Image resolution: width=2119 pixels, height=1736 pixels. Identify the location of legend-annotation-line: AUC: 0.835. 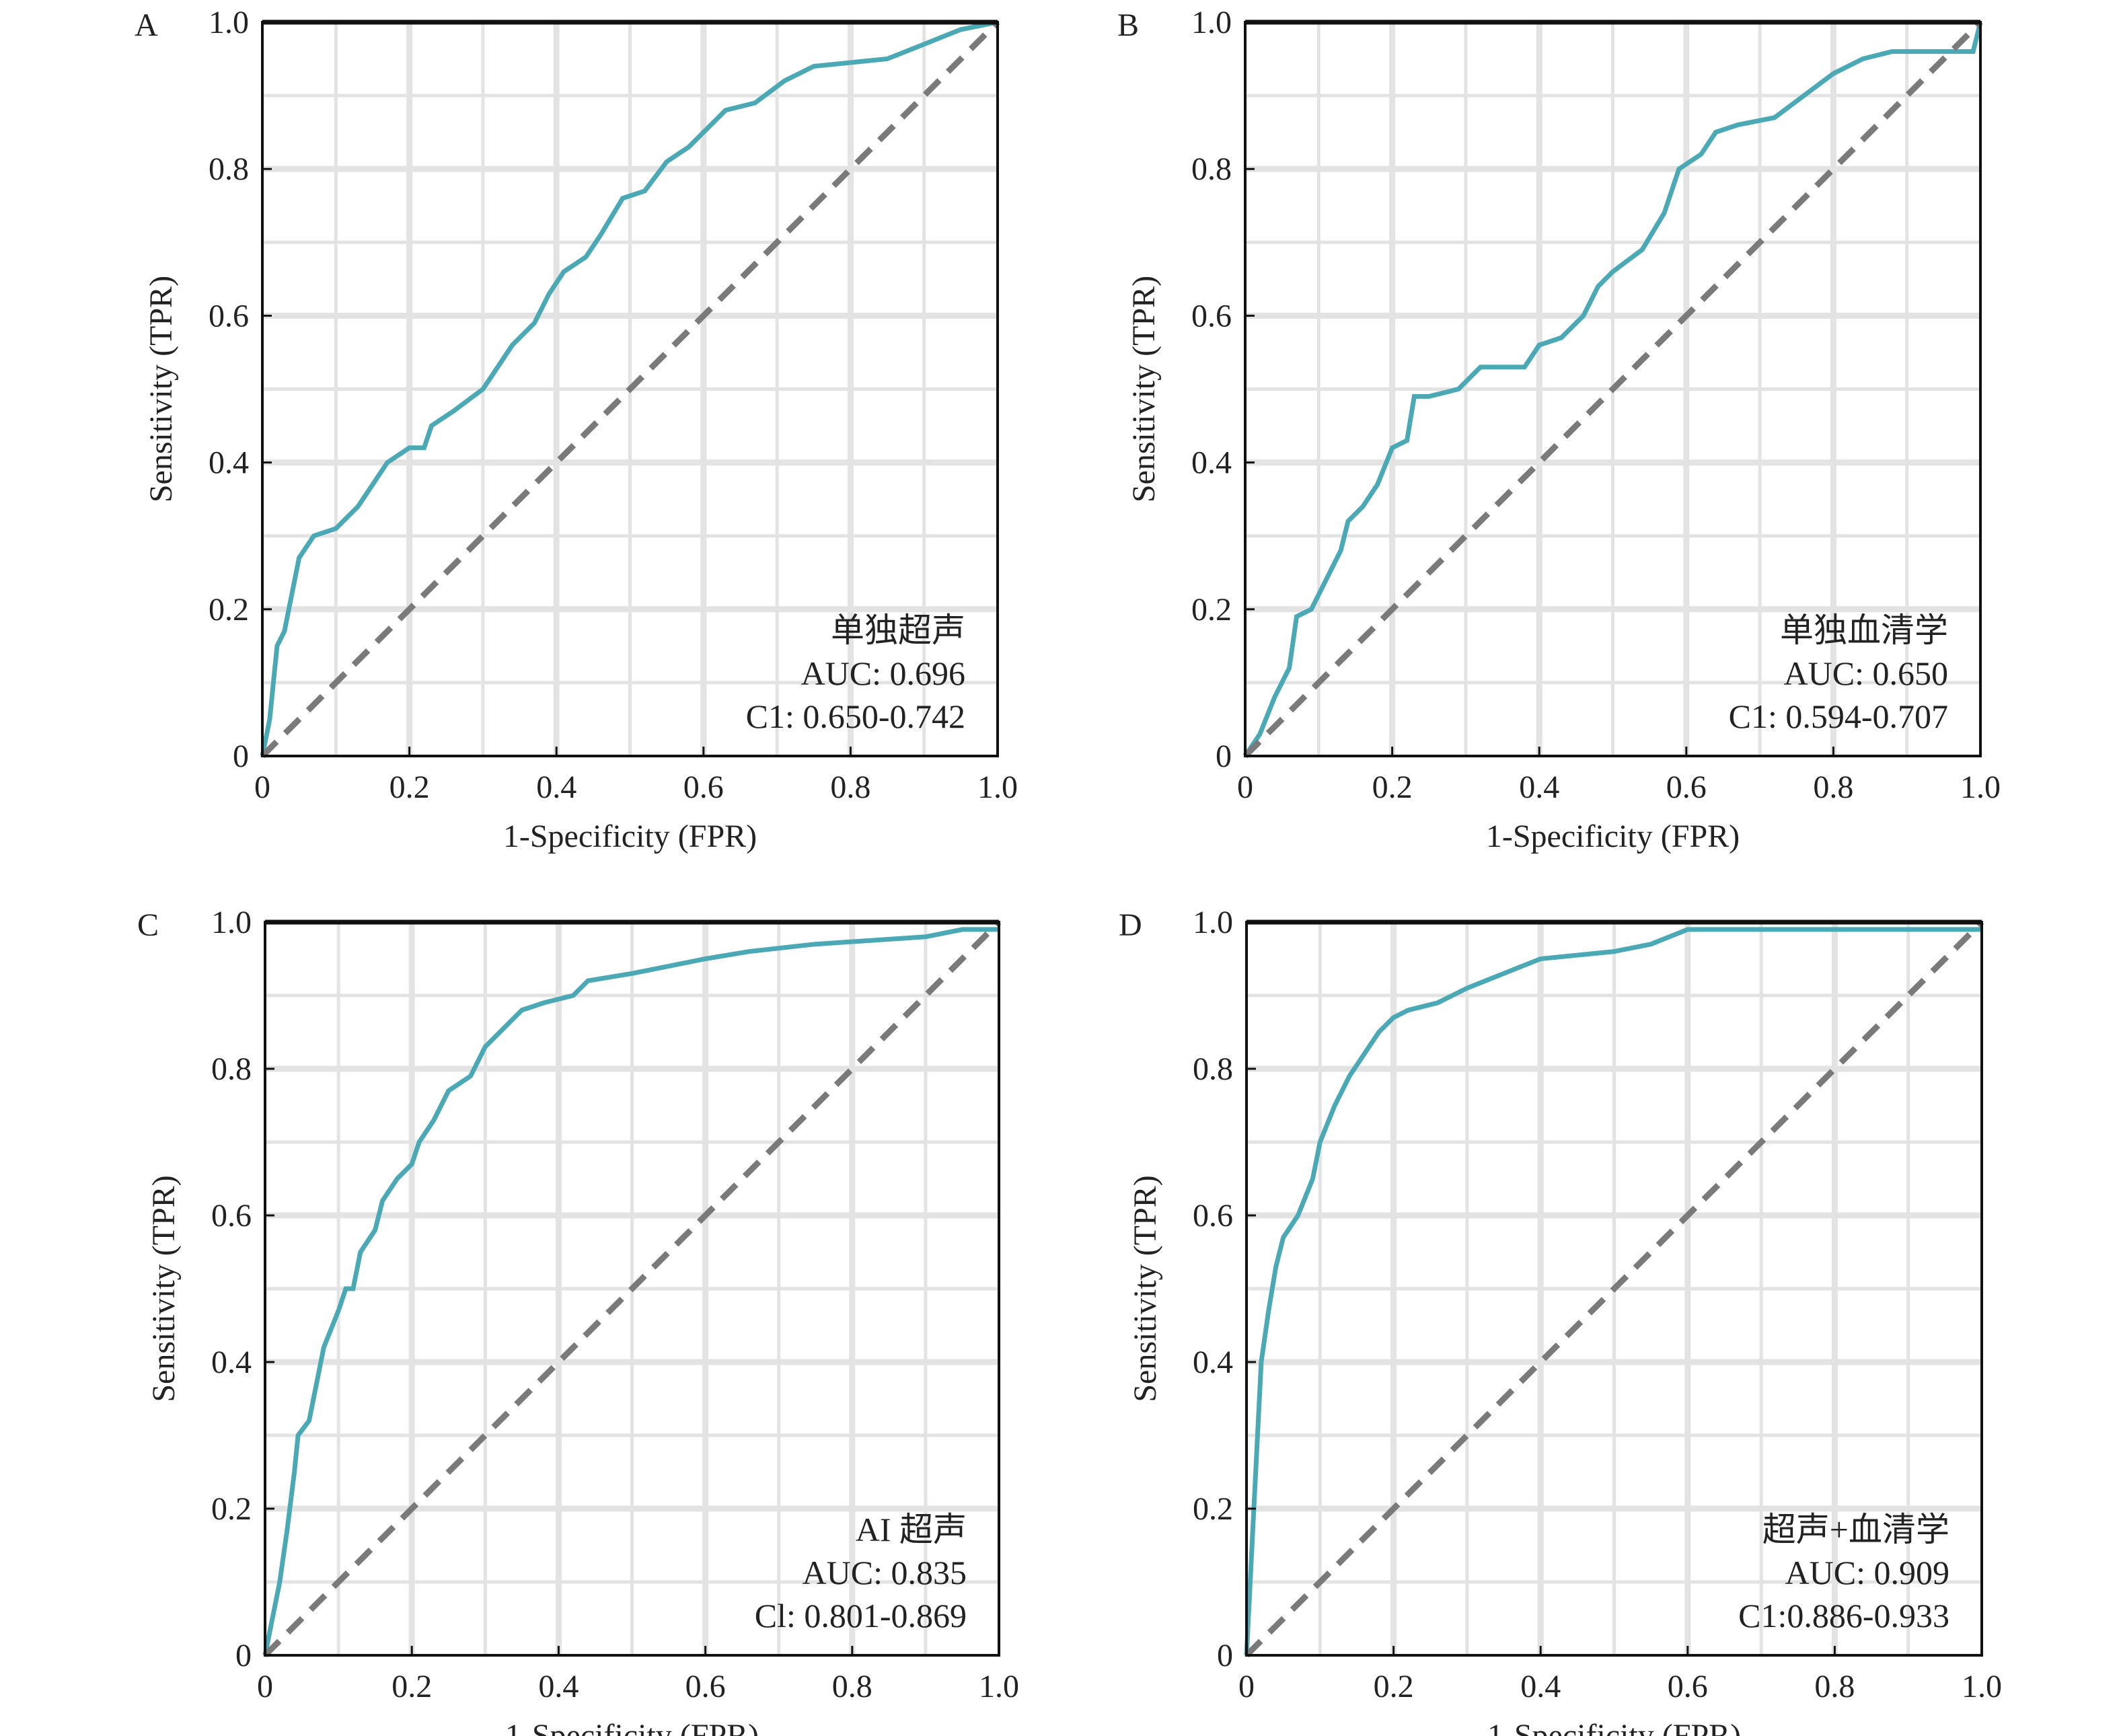
(885, 1572).